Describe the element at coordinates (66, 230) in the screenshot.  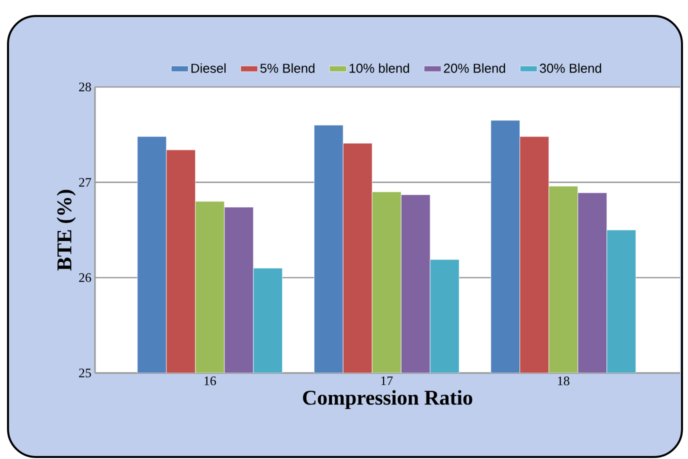
I see `y-axis-title: BTE (%)` at that location.